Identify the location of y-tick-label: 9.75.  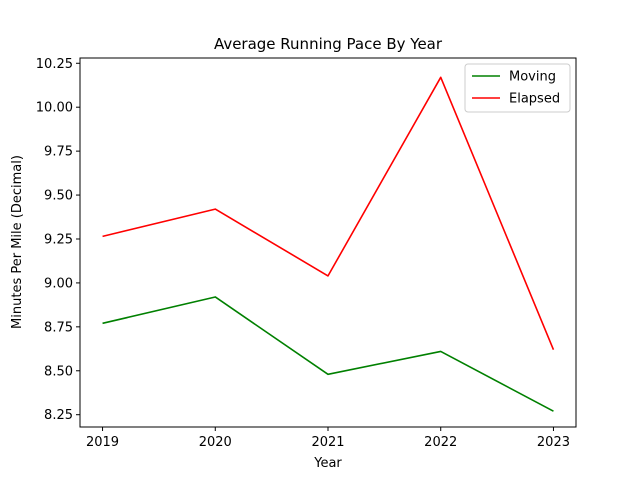
(58, 152).